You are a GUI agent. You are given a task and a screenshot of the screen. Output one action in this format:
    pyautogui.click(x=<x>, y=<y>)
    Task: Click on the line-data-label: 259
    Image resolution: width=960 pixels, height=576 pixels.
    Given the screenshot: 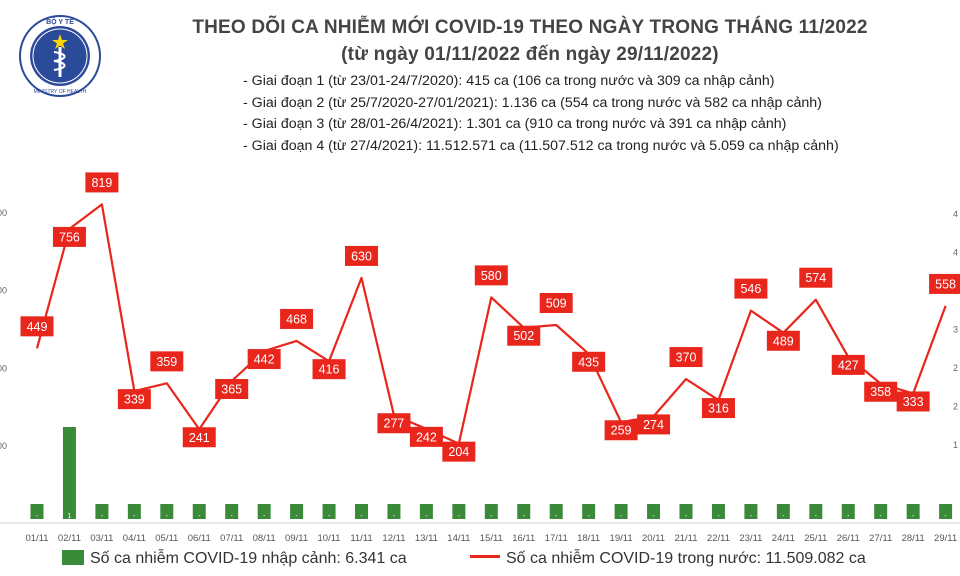 What is the action you would take?
    pyautogui.click(x=621, y=430)
    